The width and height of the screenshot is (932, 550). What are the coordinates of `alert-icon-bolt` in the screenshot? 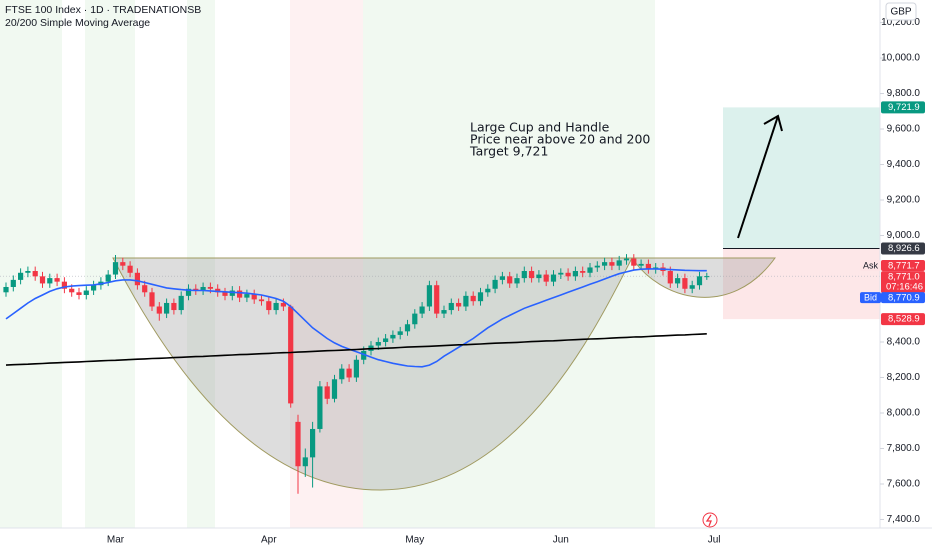 It's located at (708, 520).